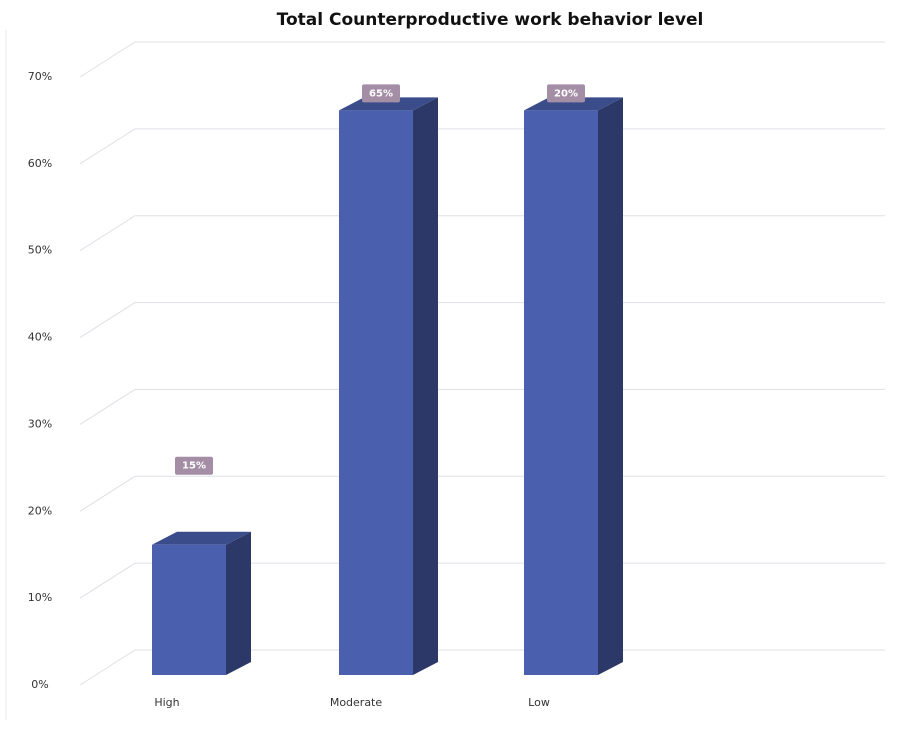 The height and width of the screenshot is (729, 901). I want to click on y-tick-label: 30%, so click(40, 423).